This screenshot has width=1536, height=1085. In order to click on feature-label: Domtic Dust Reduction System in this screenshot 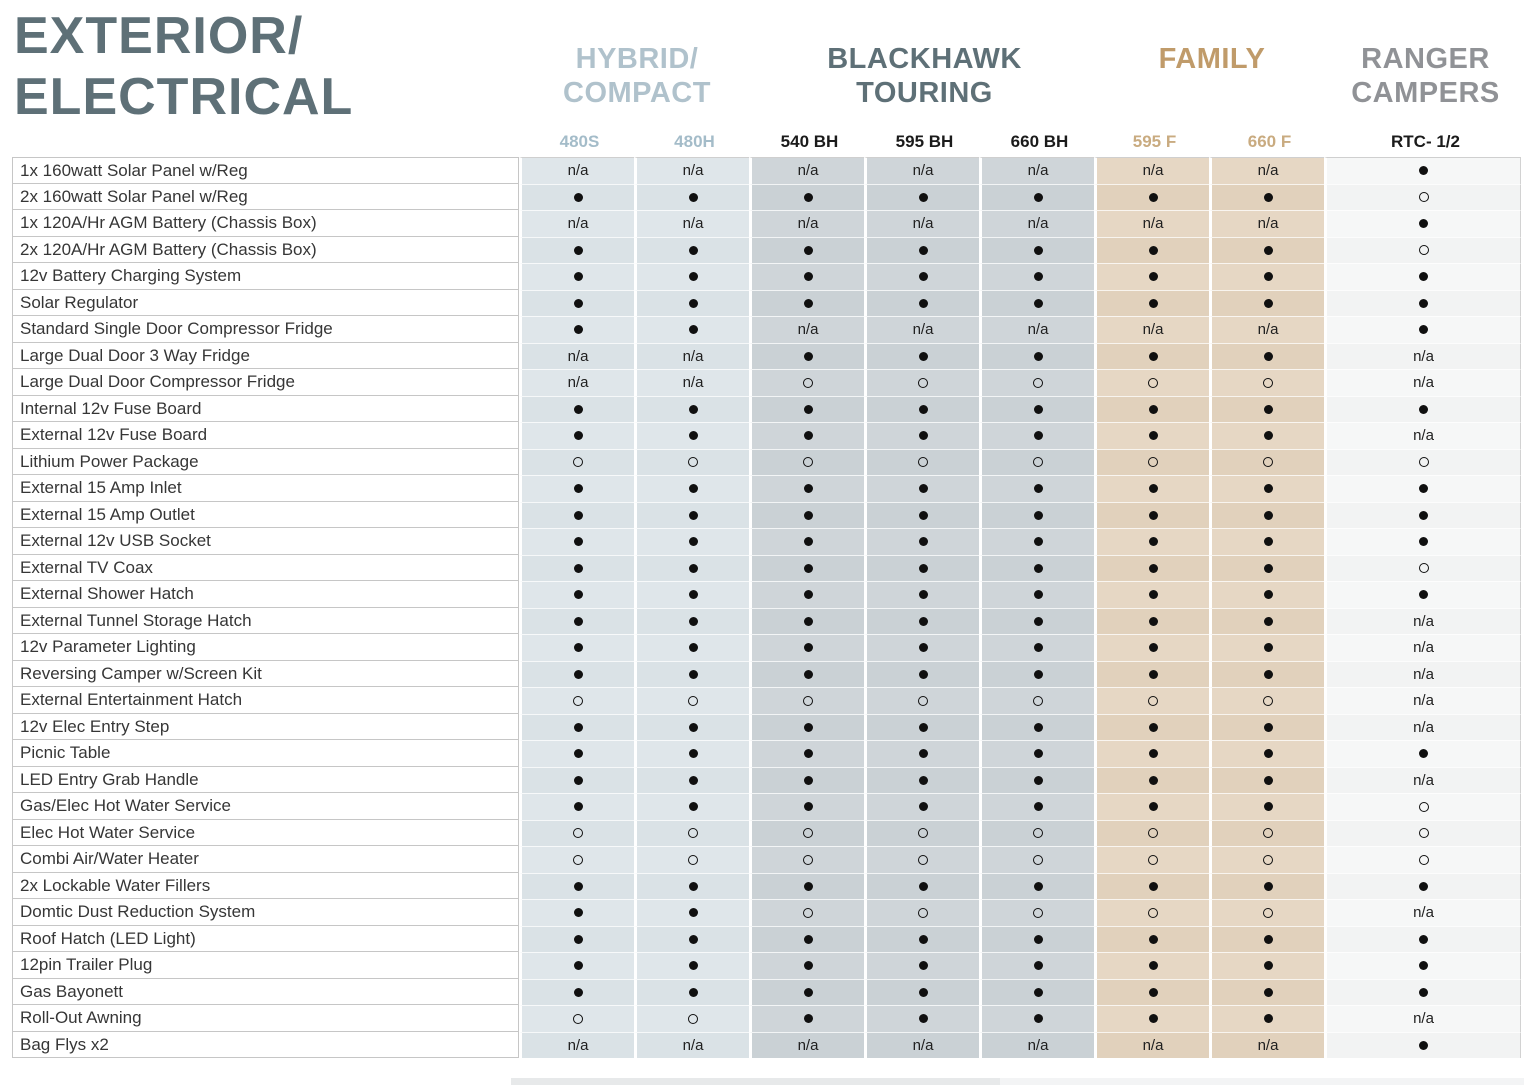, I will do `click(265, 912)`.